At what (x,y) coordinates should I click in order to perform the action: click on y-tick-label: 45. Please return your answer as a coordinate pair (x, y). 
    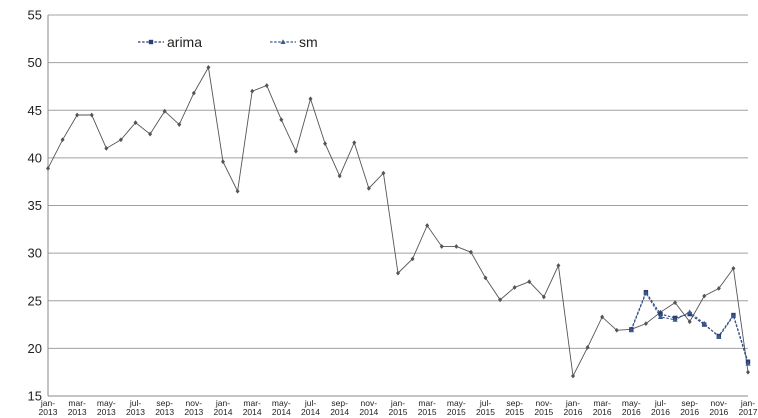
    Looking at the image, I should click on (35, 110).